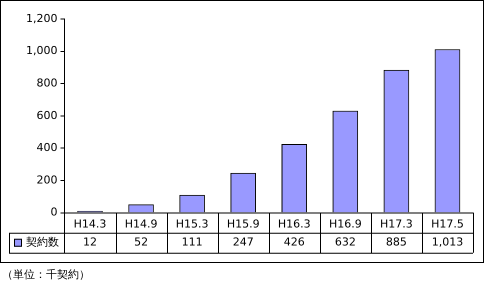 This screenshot has height=287, width=484. Describe the element at coordinates (192, 223) in the screenshot. I see `x-tick-label: H15.3` at that location.